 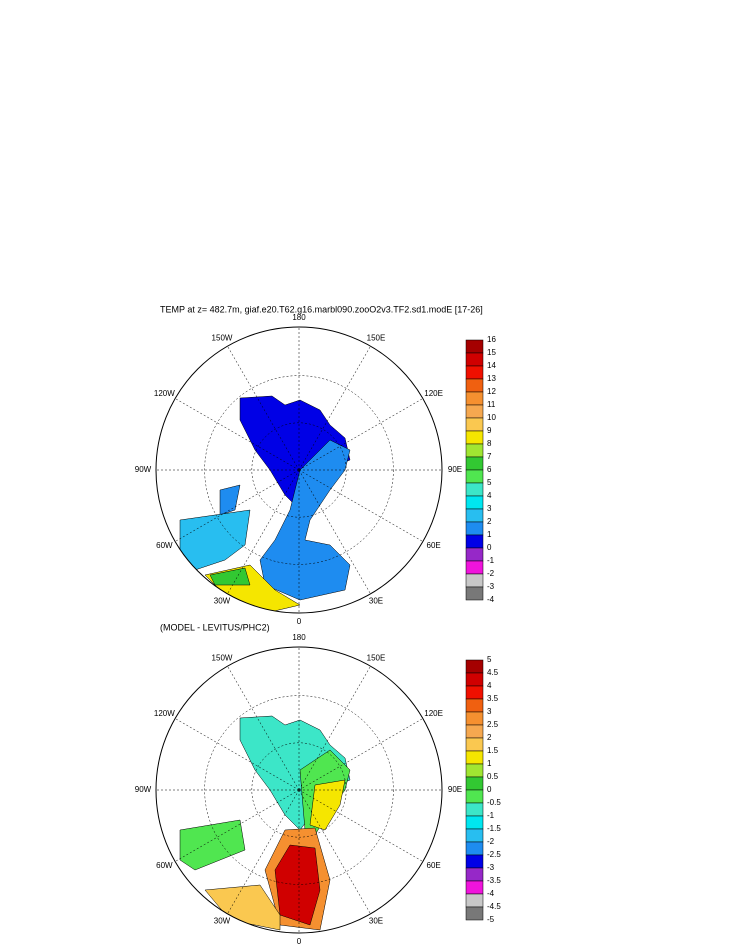 What do you see at coordinates (493, 750) in the screenshot?
I see `colorbar-label: 1.5` at bounding box center [493, 750].